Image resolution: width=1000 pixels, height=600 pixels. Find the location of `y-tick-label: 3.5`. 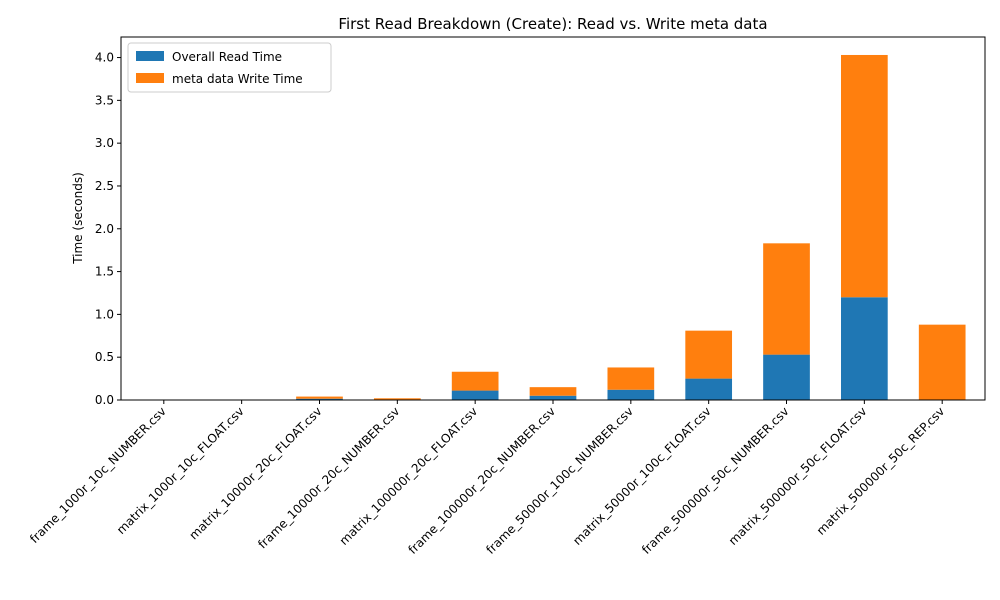

y-tick-label: 3.5 is located at coordinates (104, 100).